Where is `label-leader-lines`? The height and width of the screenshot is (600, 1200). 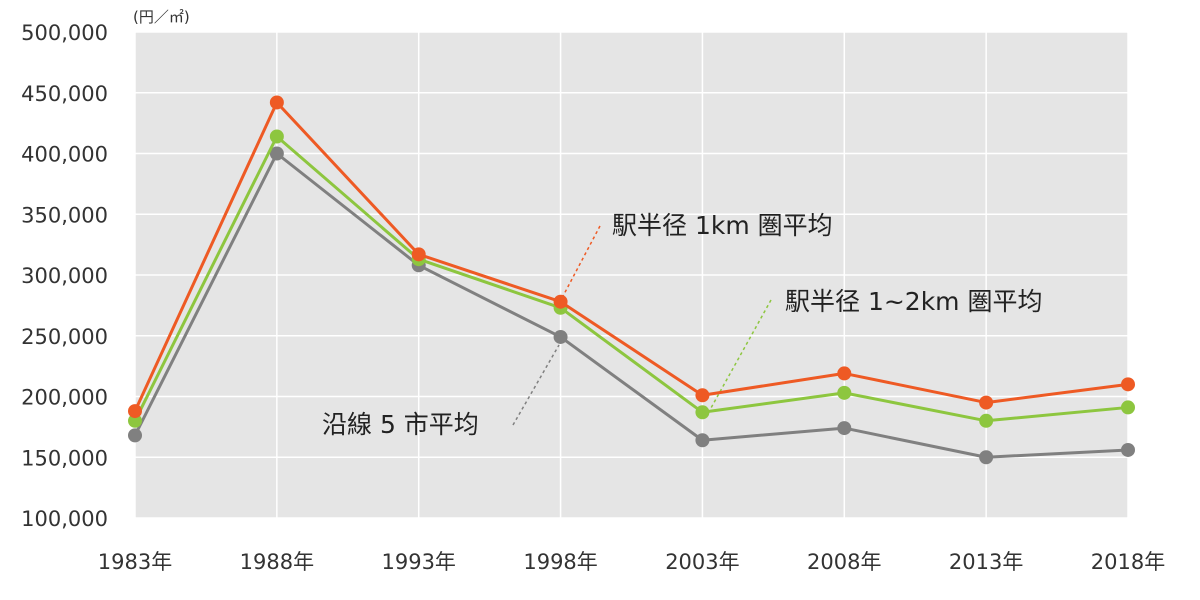 label-leader-lines is located at coordinates (642, 325).